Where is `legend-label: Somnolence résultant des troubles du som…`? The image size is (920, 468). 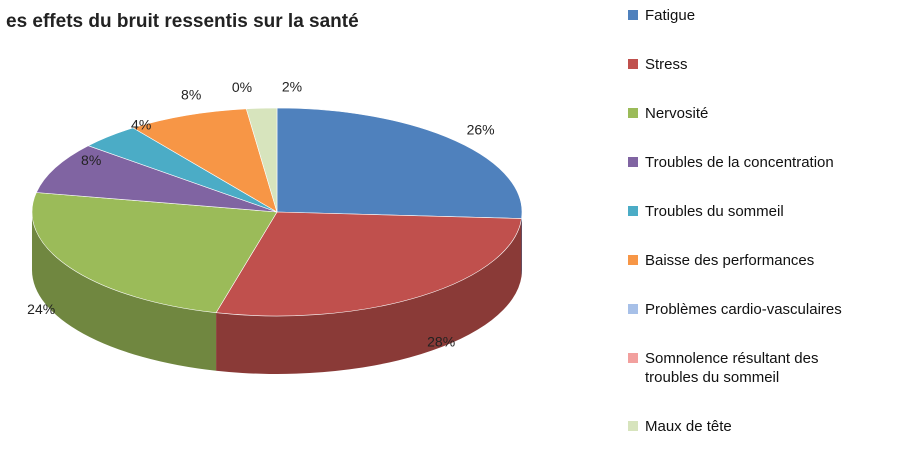
legend-label: Somnolence résultant des troubles du som… is located at coordinates (732, 368).